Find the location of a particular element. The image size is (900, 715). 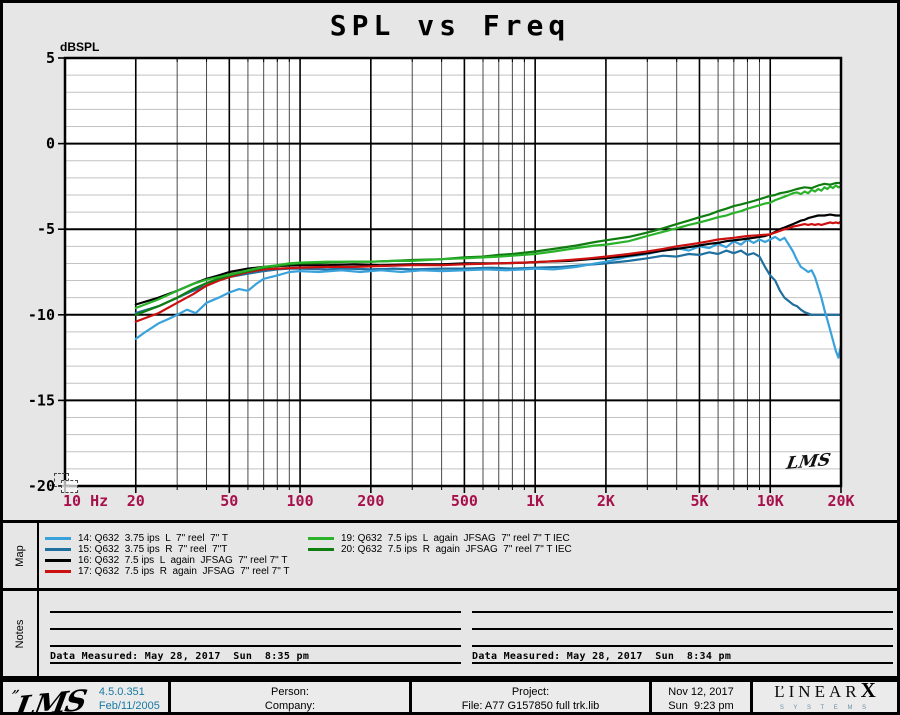

footer-cell-person: Person: Company: is located at coordinates (291, 697).